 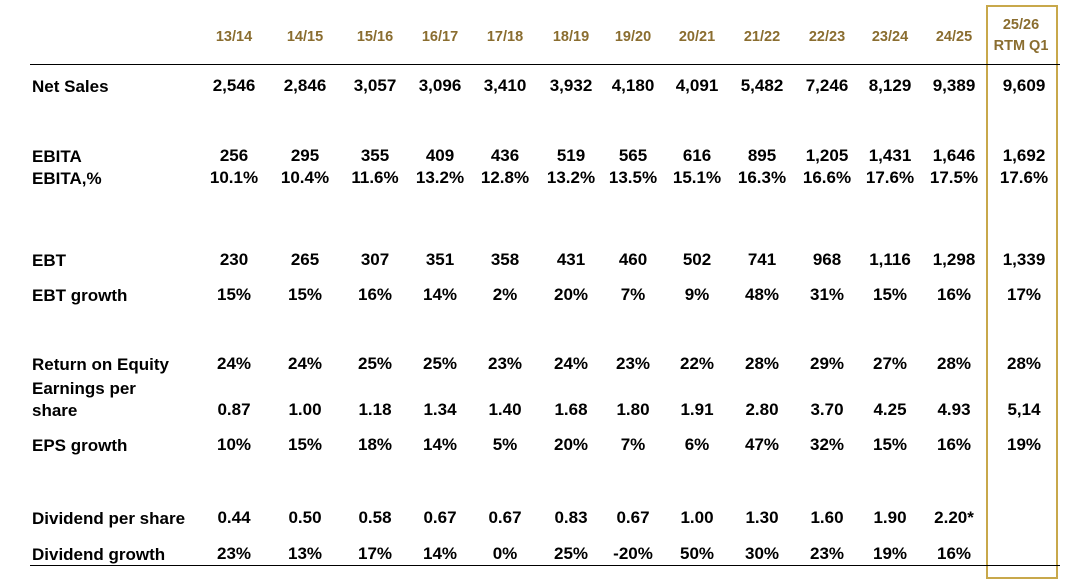 I want to click on table-cell: 9%, so click(x=697, y=294).